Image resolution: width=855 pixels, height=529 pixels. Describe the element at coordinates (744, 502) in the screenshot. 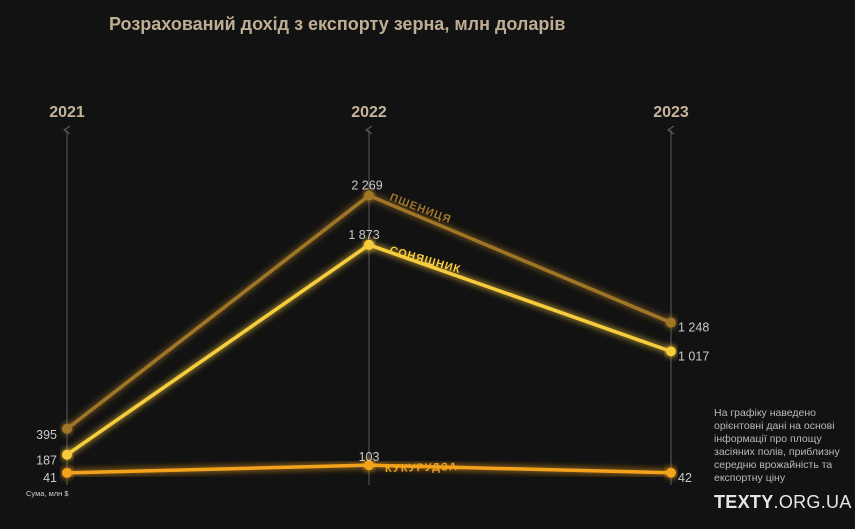

I see `logo-bold: TEXTY` at that location.